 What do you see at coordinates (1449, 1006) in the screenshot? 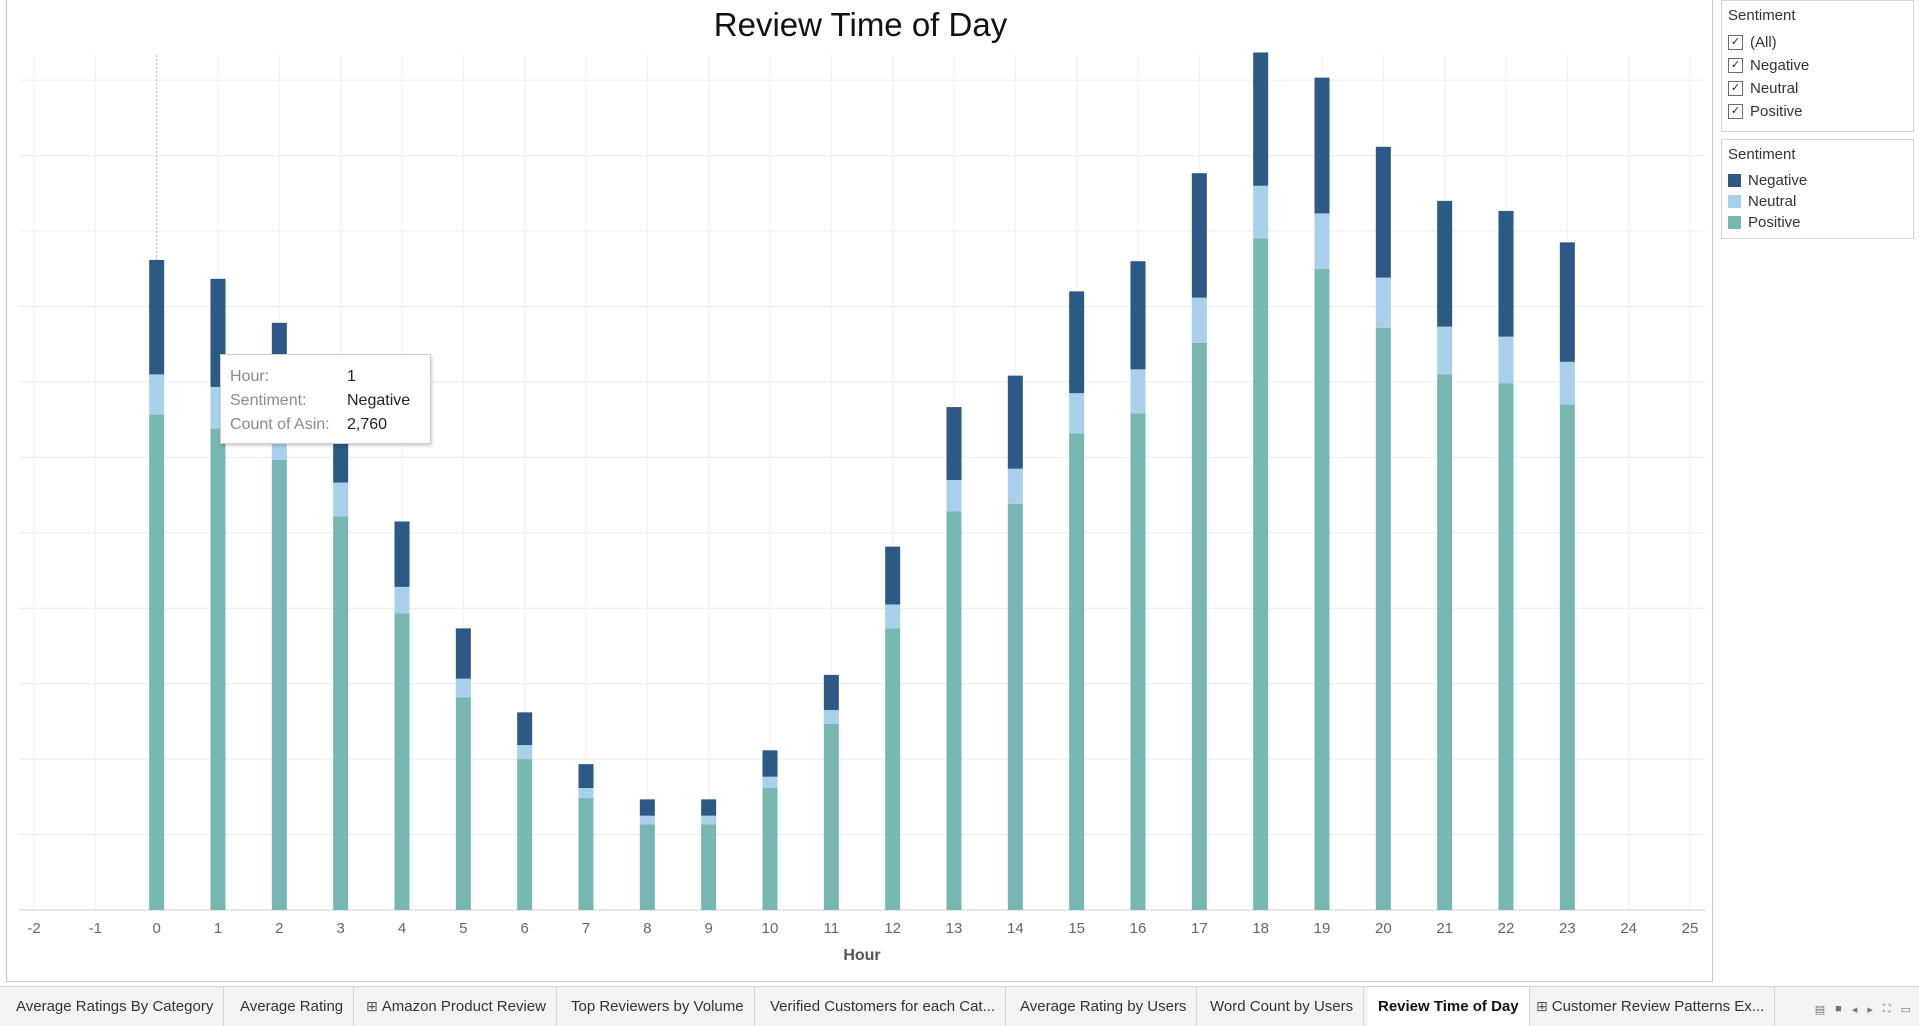
I see `tab-review-time-of-day: Review Time of Day` at bounding box center [1449, 1006].